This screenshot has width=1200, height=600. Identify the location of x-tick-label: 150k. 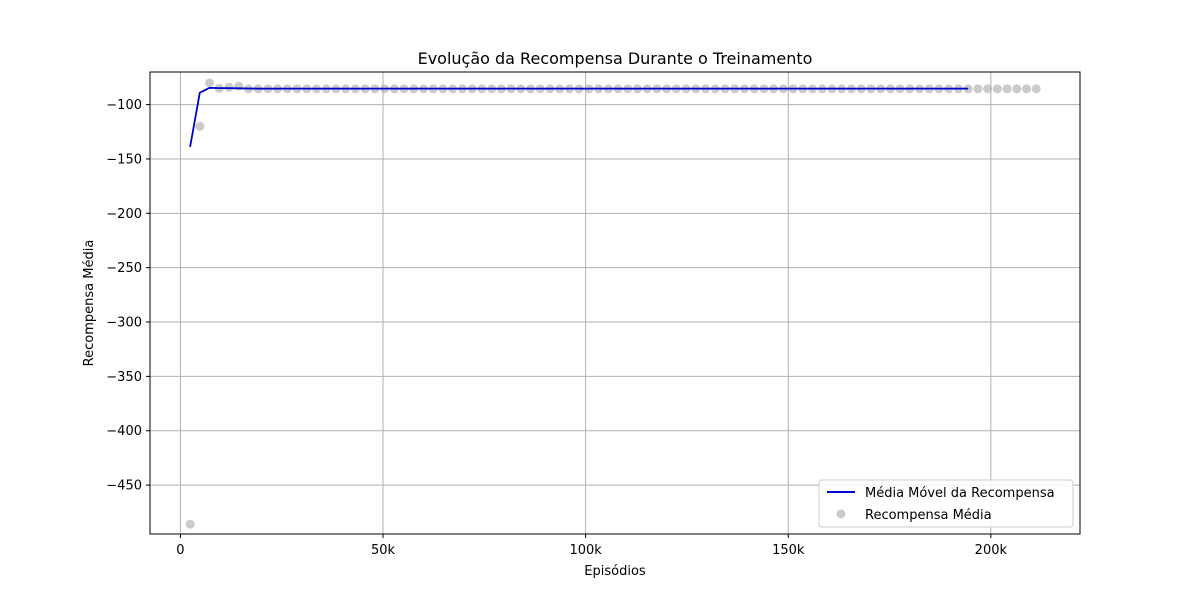
(788, 550).